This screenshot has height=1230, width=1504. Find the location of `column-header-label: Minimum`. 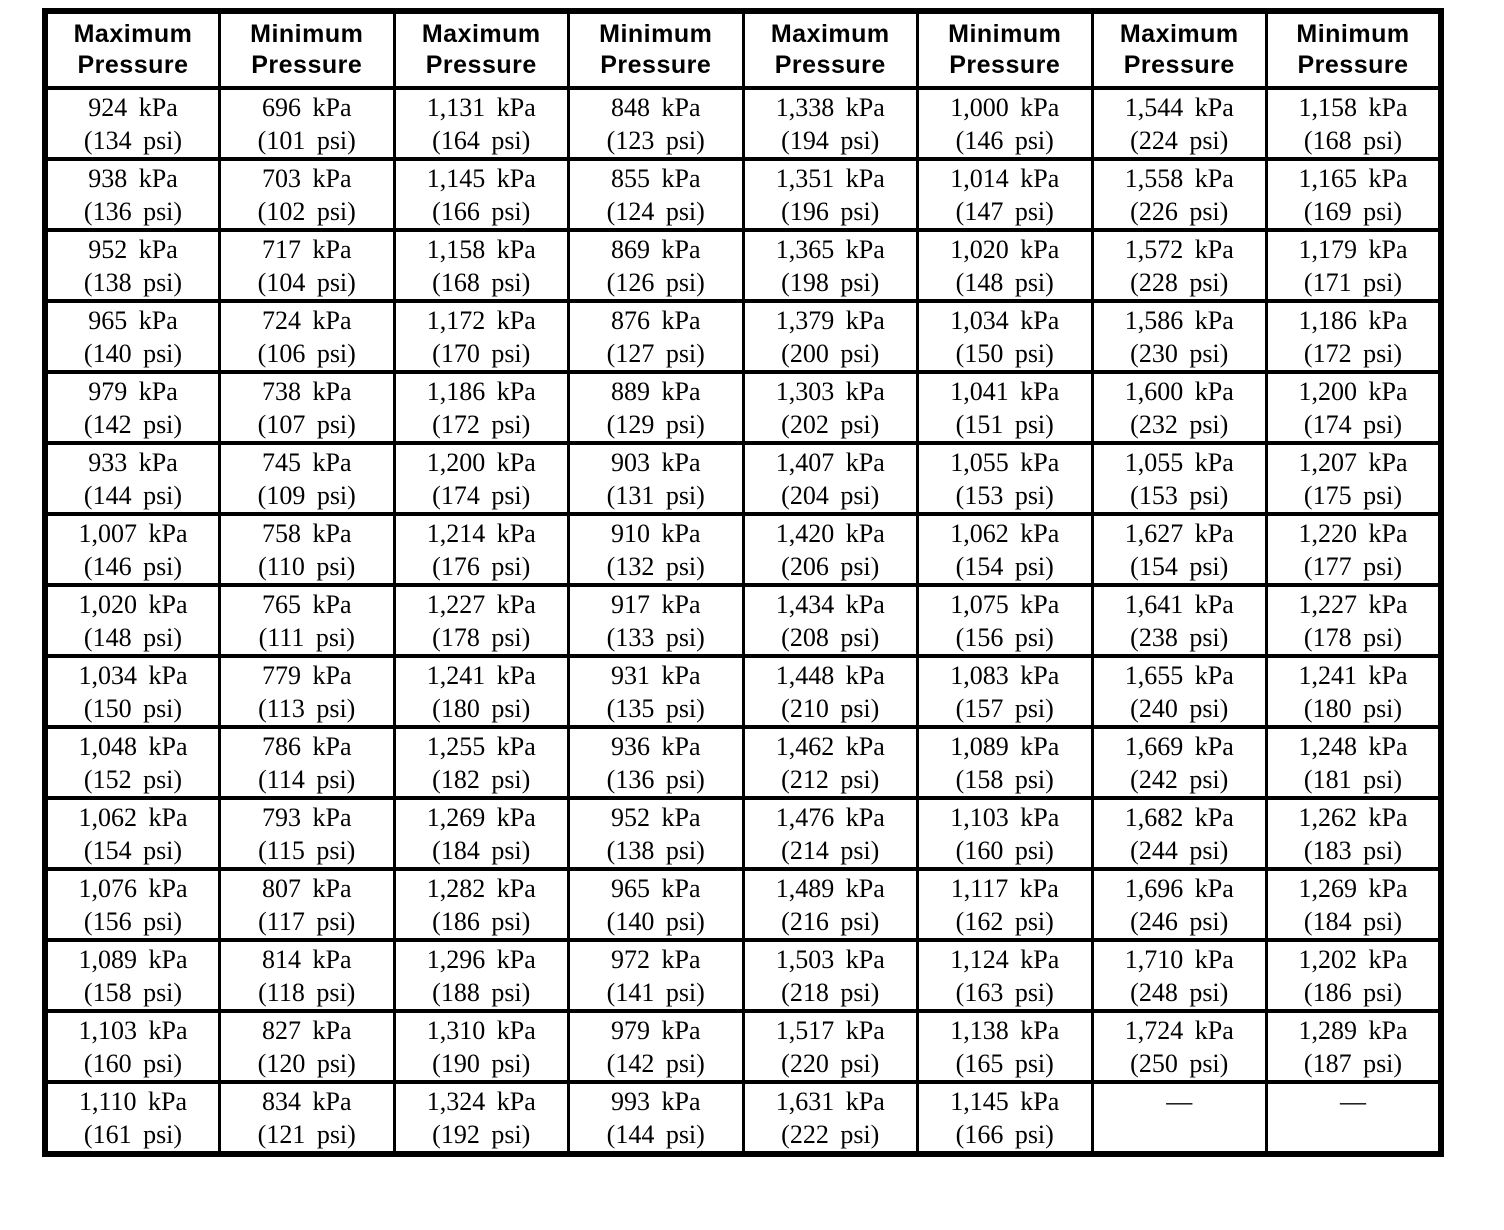

column-header-label: Minimum is located at coordinates (307, 34).